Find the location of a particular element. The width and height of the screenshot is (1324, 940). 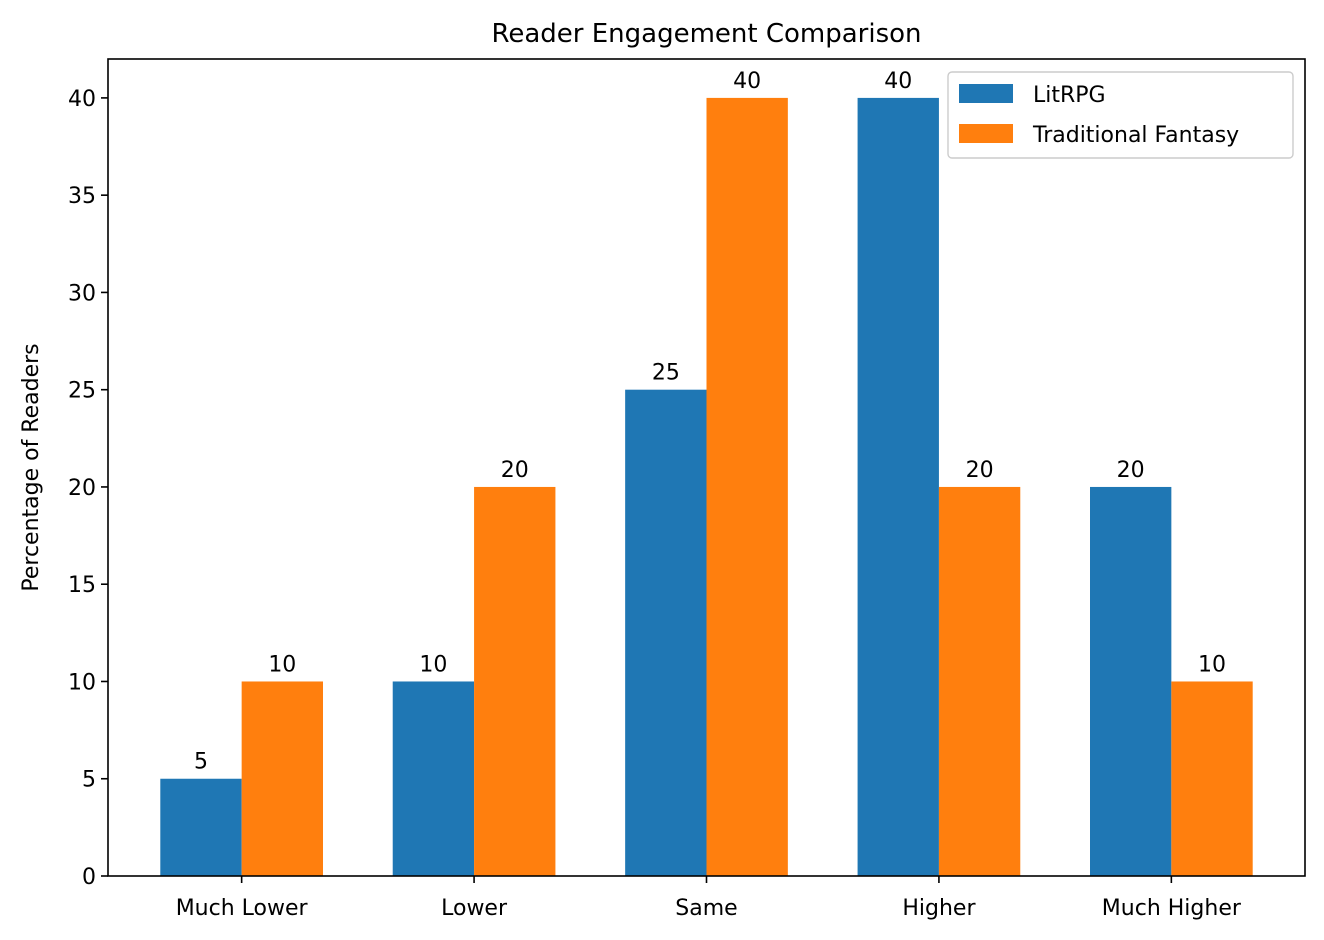

data-label: 5 is located at coordinates (201, 762).